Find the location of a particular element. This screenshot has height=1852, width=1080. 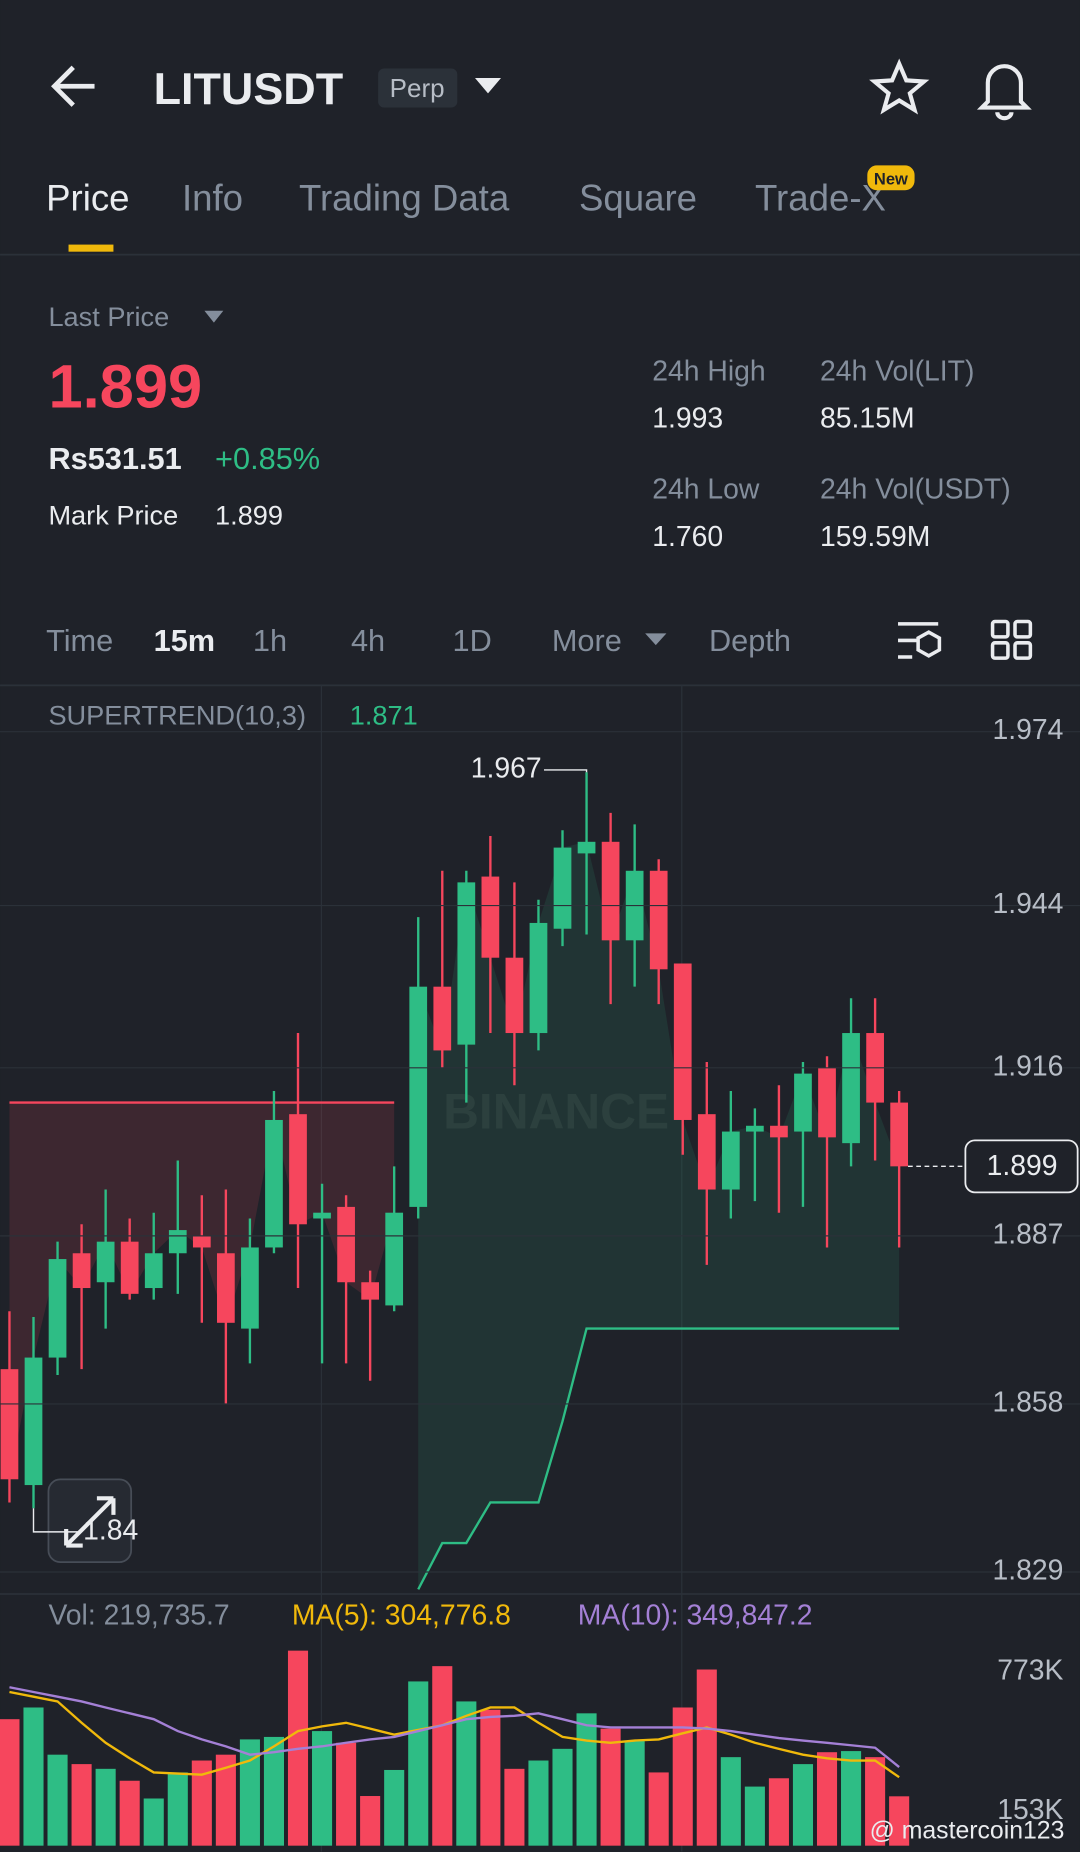

mark-price-label: Mark Price is located at coordinates (113, 515).